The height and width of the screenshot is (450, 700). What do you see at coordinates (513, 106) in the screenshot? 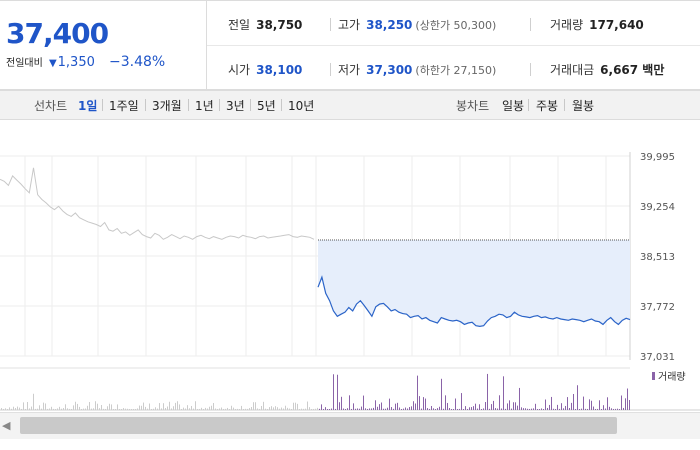
I see `tab-daily-candle: 일봉` at bounding box center [513, 106].